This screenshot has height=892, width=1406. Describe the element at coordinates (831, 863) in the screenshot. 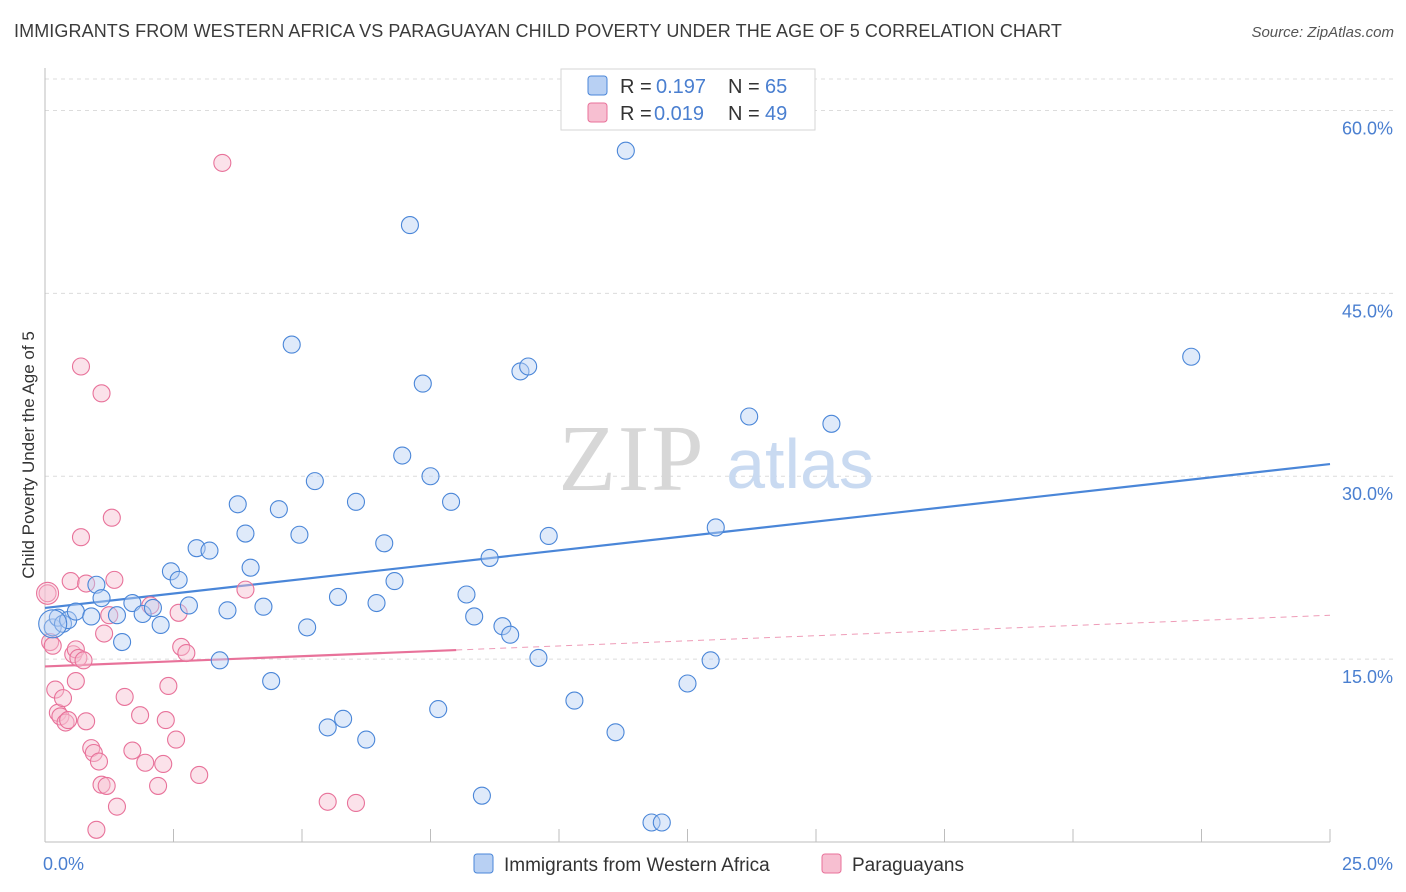

I see `bottom-legend-swatch-pink` at that location.